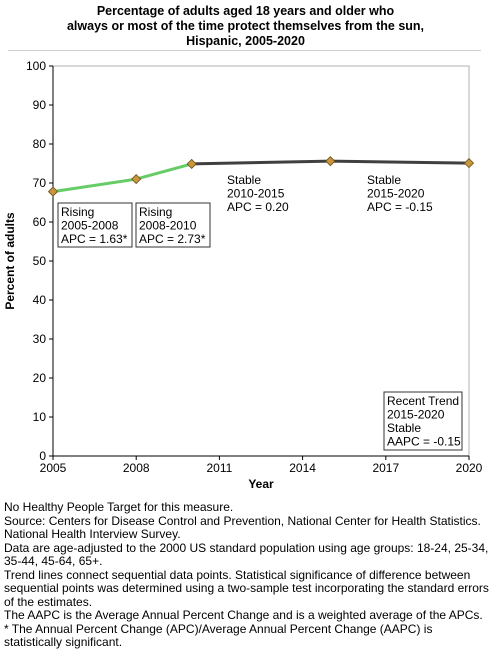 This screenshot has height=650, width=491. Describe the element at coordinates (424, 442) in the screenshot. I see `annotation-text: AAPC = -0.15` at that location.